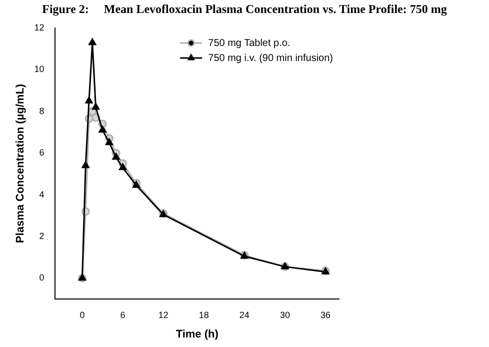  Describe the element at coordinates (39, 27) in the screenshot. I see `y-tick-label: 12` at that location.